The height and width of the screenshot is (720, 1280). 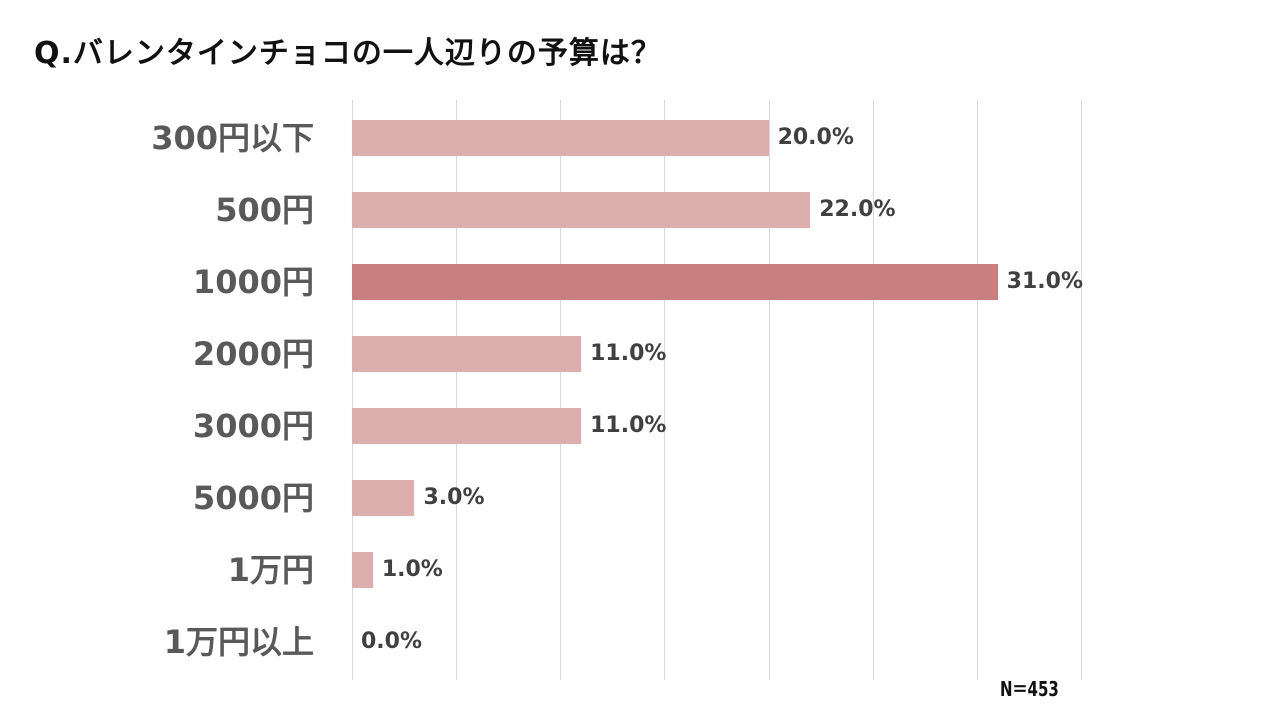 What do you see at coordinates (392, 641) in the screenshot?
I see `data-label: 0.0%` at bounding box center [392, 641].